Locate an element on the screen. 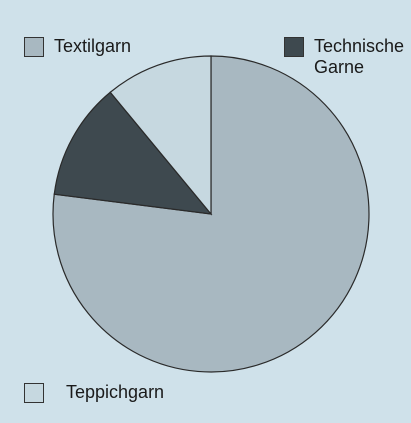 The height and width of the screenshot is (423, 411). legend-item: Technische Garne is located at coordinates (347, 57).